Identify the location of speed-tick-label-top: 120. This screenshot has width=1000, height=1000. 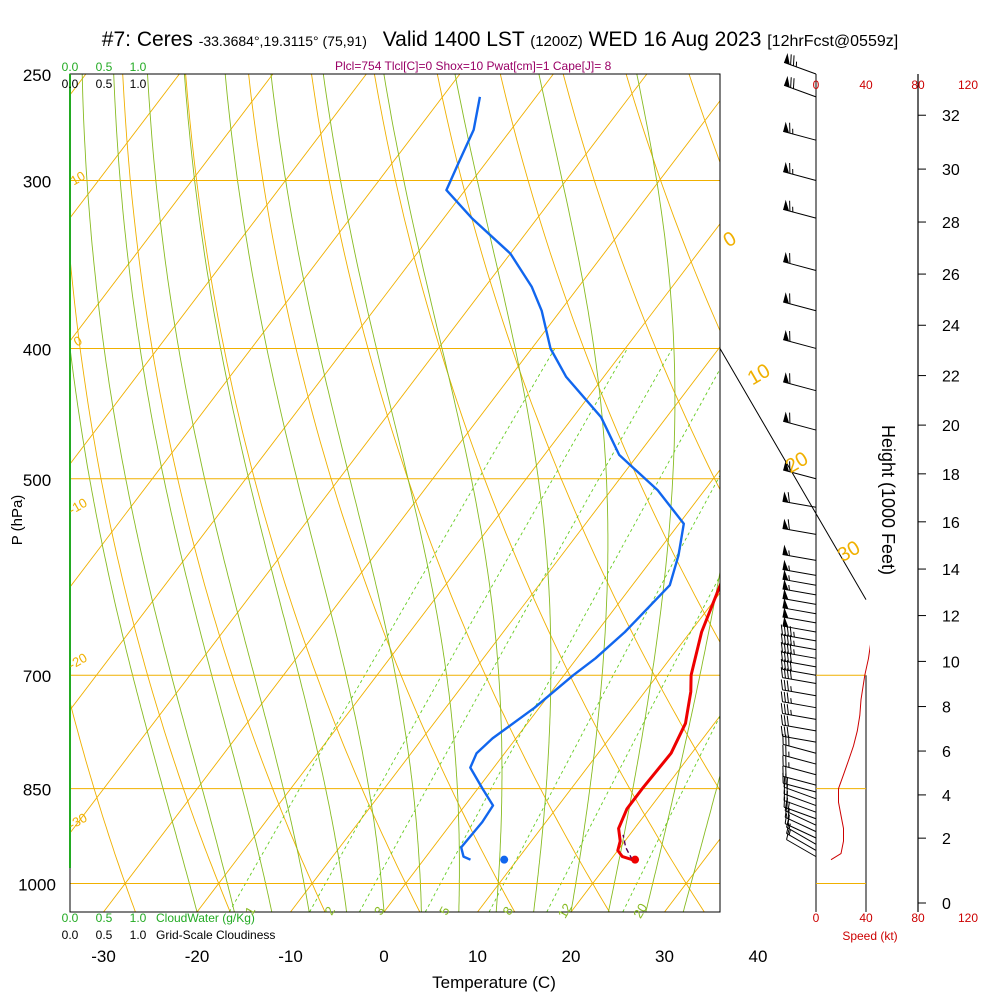
(968, 85).